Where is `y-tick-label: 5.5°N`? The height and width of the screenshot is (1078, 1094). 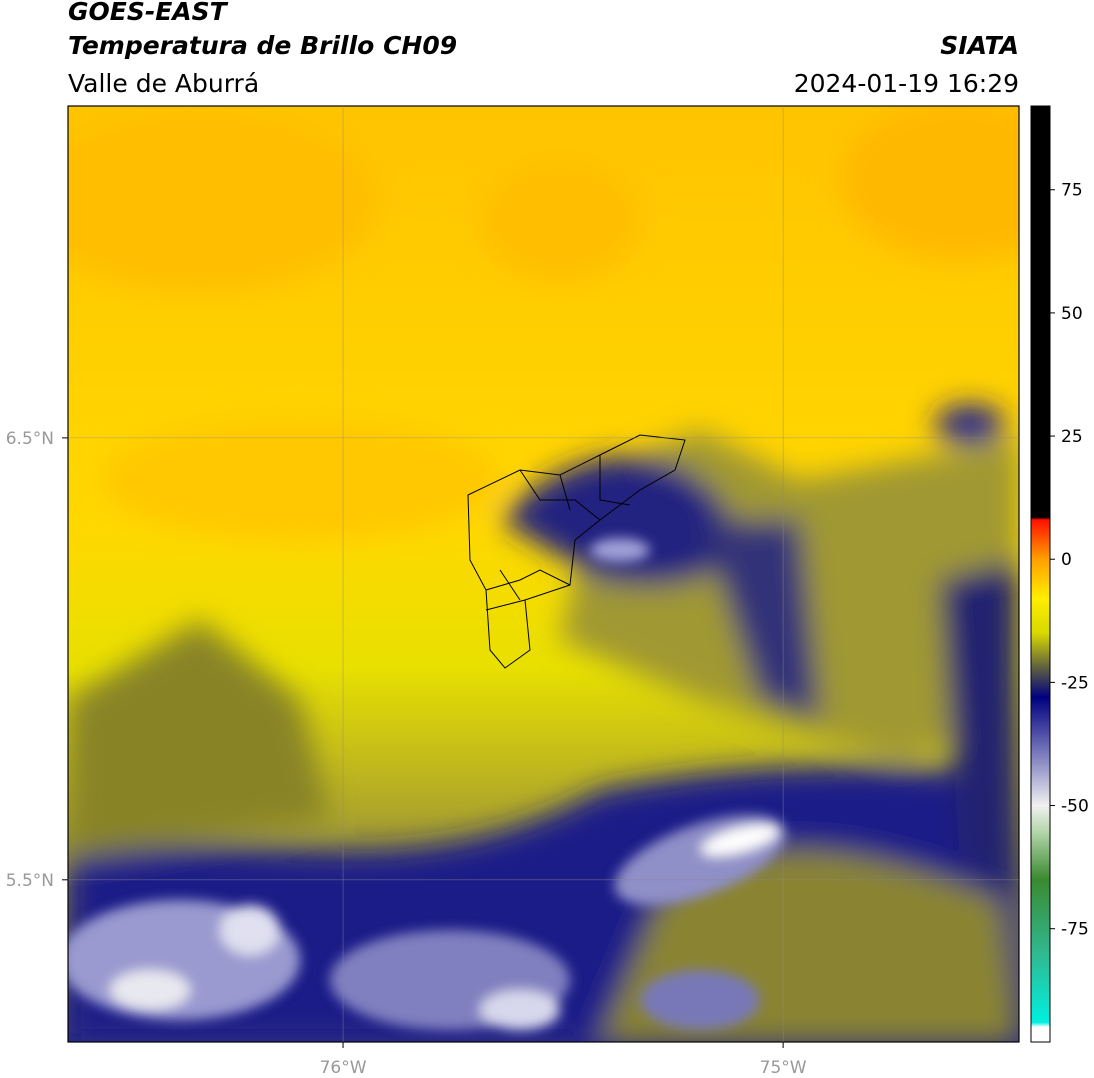 y-tick-label: 5.5°N is located at coordinates (30, 881).